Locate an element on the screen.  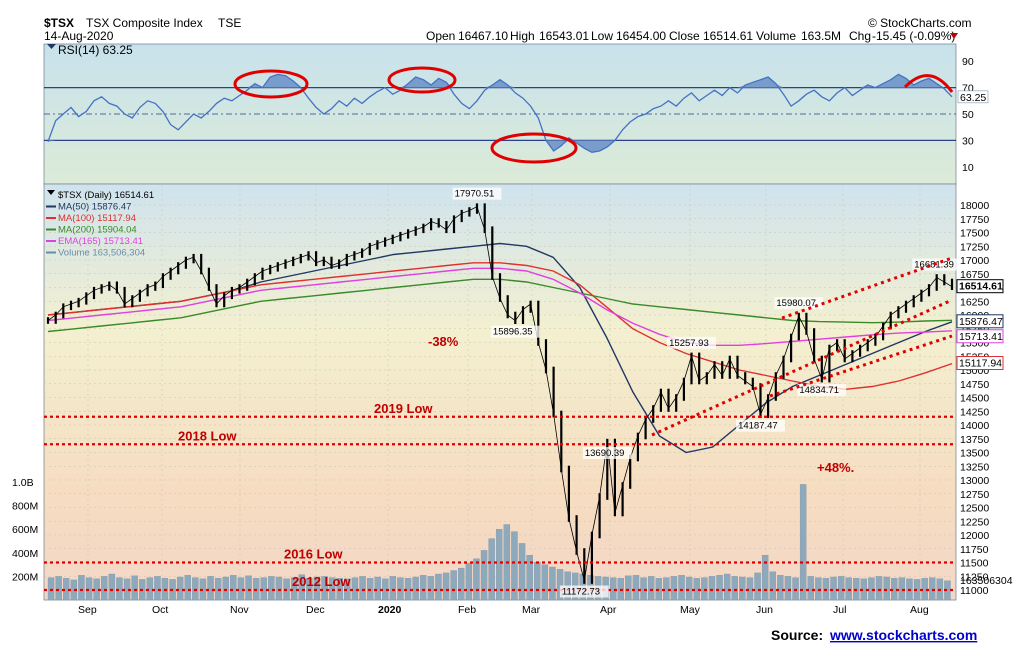
volume-tick-label: 200M is located at coordinates (25, 577).